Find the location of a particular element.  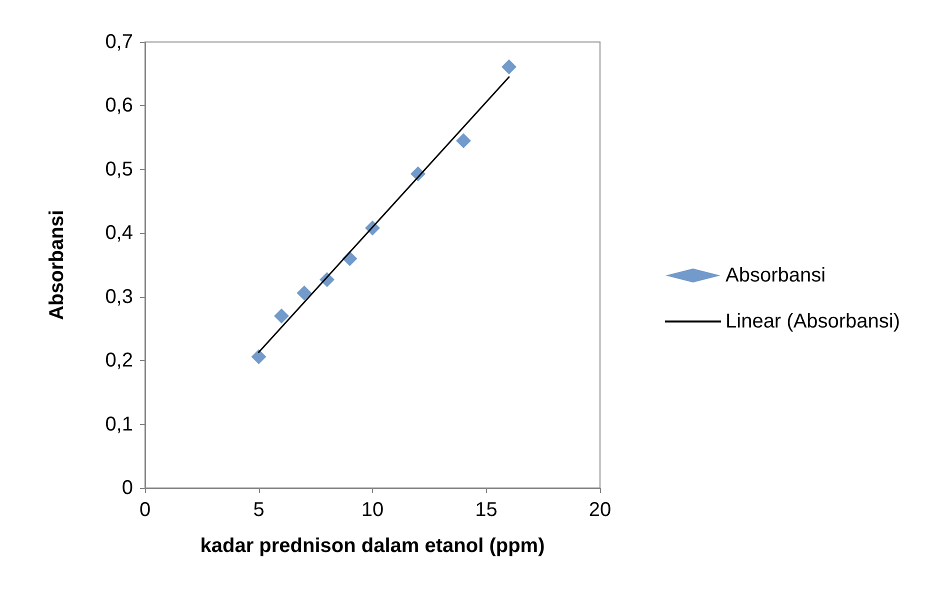

x-tick-label: 5 is located at coordinates (258, 510).